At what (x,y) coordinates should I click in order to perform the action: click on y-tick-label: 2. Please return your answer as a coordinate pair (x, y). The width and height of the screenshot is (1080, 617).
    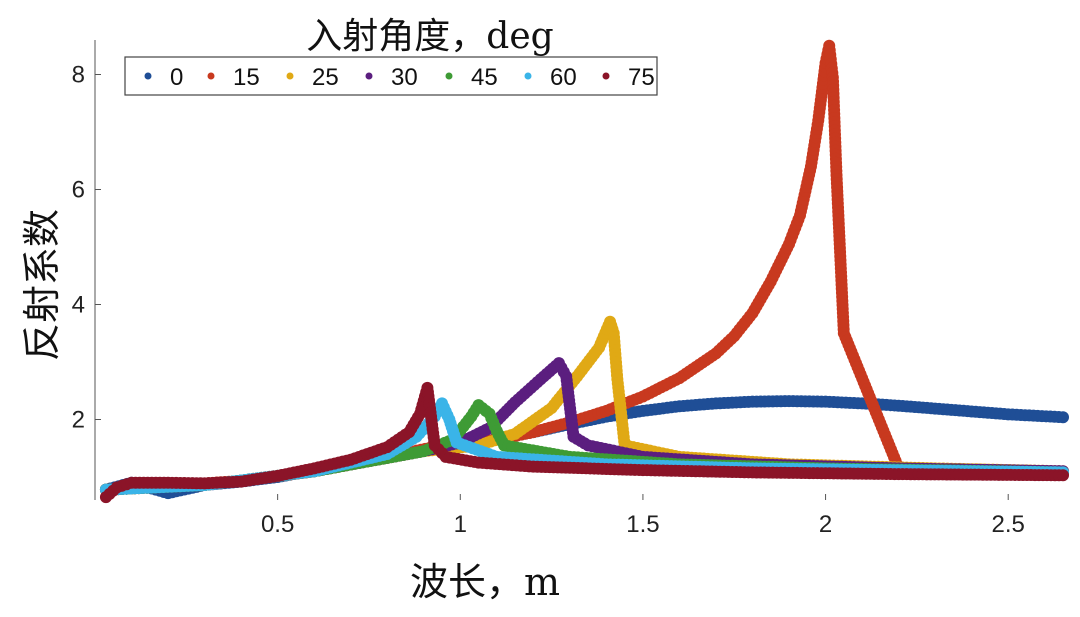
    Looking at the image, I should click on (78, 420).